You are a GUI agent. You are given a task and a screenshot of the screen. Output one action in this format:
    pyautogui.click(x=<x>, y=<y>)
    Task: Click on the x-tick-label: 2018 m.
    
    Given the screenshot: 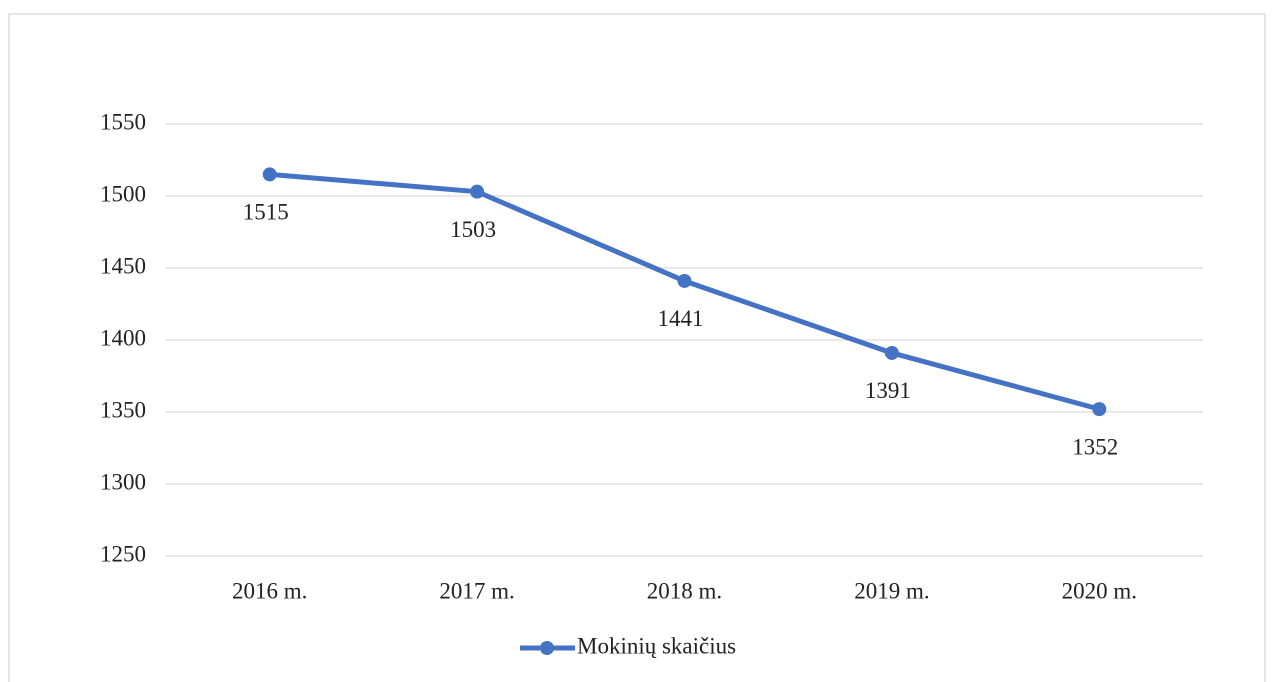 What is the action you would take?
    pyautogui.click(x=684, y=590)
    